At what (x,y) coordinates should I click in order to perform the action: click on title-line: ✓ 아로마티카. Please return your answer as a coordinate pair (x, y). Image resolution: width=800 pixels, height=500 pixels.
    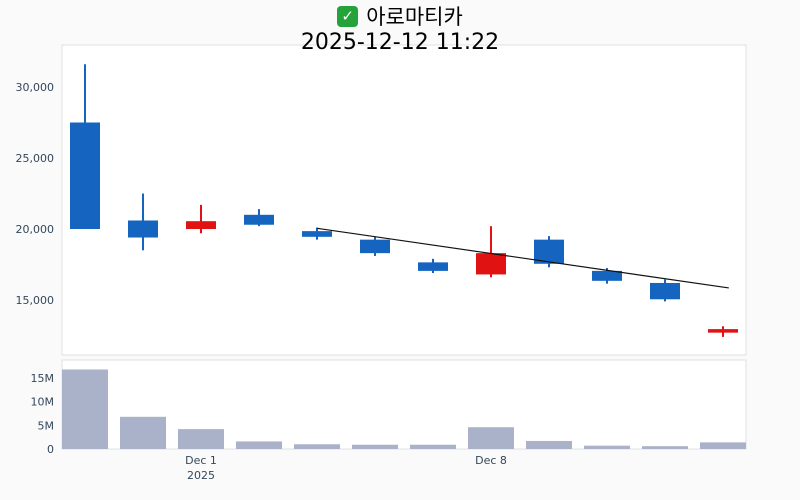
    Looking at the image, I should click on (400, 16).